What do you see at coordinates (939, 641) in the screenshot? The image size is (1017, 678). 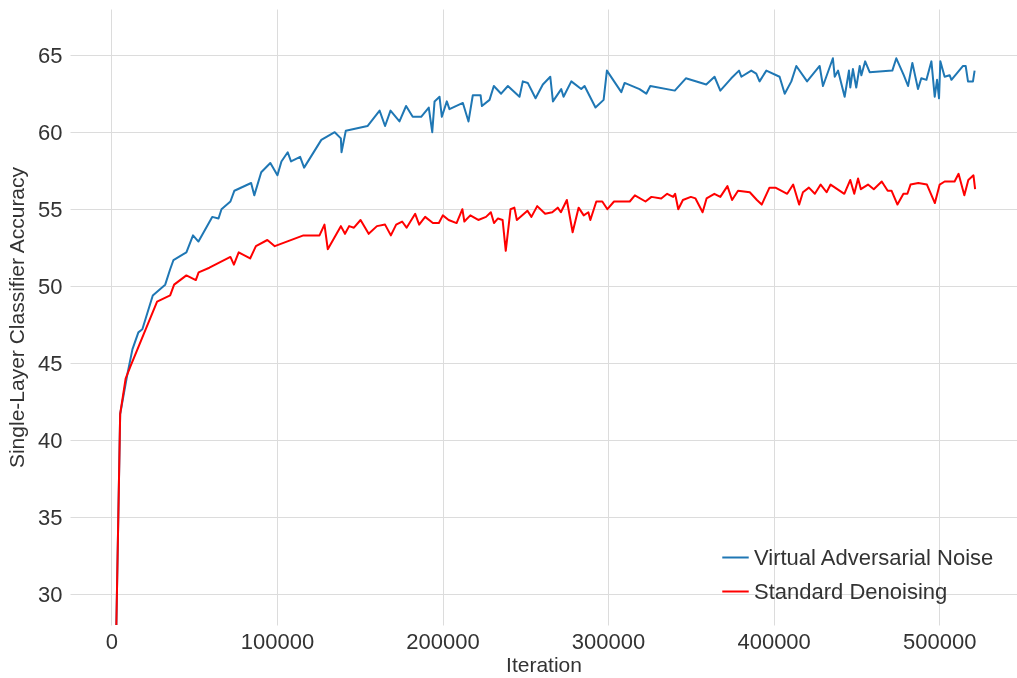 I see `x-tick-label: 500000` at bounding box center [939, 641].